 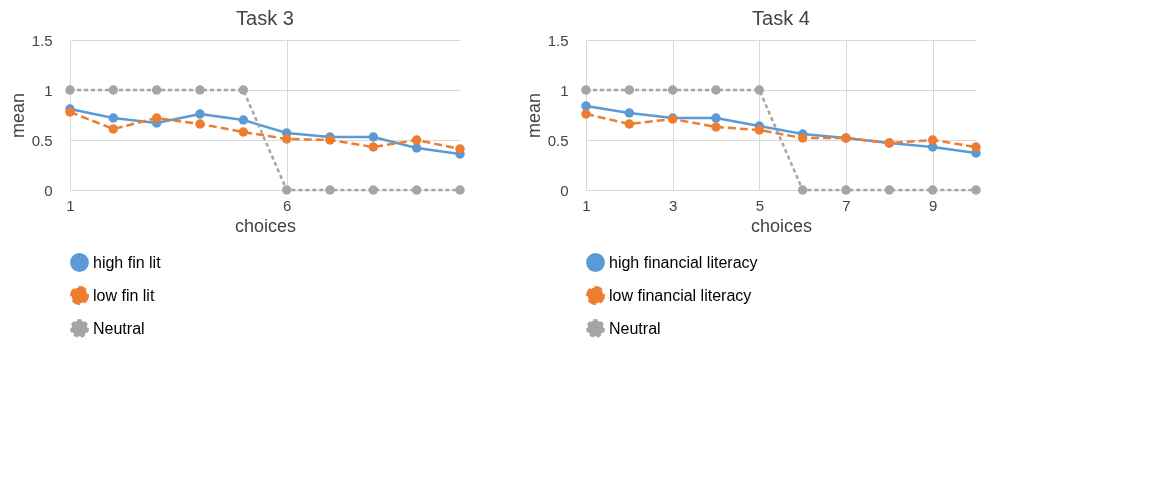 I want to click on x-tick-label: 7, so click(x=846, y=205).